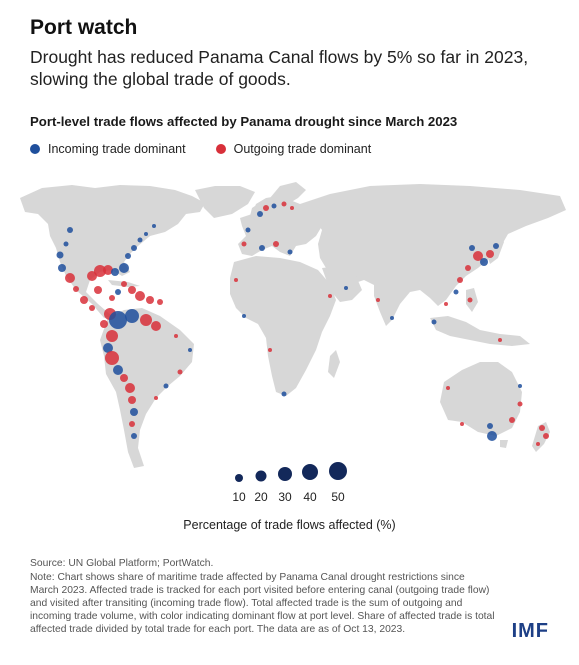  What do you see at coordinates (255, 212) in the screenshot?
I see `uk-land` at bounding box center [255, 212].